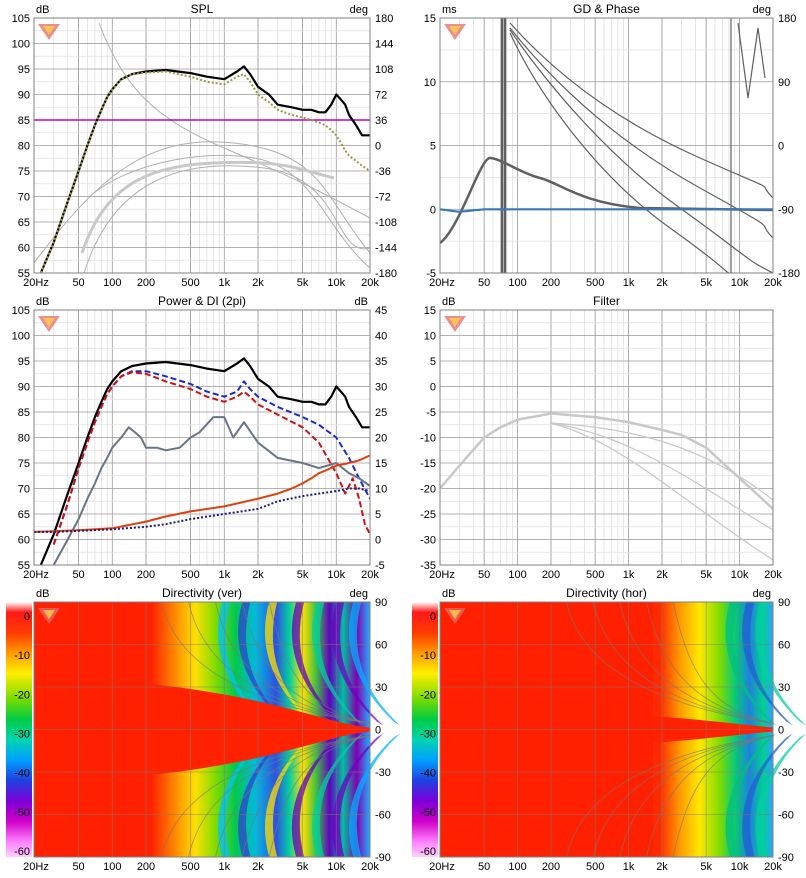 This screenshot has width=806, height=878. I want to click on colorbar-tick-label: -30, so click(22, 735).